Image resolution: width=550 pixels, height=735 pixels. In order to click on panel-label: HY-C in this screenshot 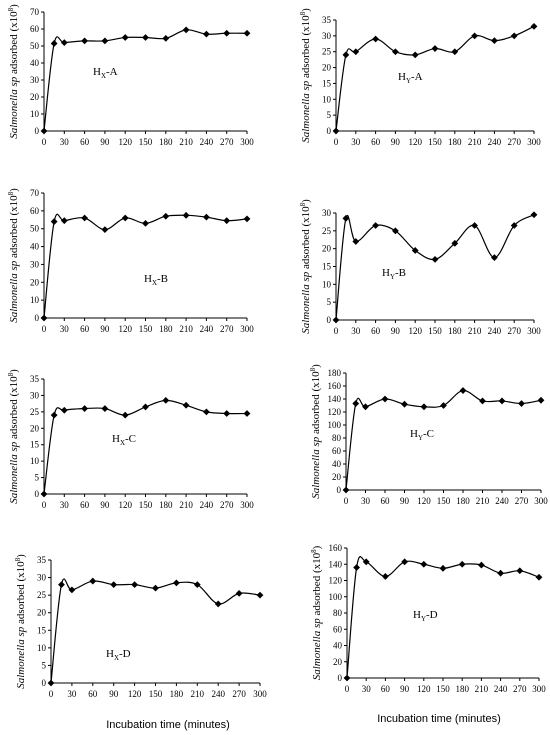, I will do `click(422, 435)`.